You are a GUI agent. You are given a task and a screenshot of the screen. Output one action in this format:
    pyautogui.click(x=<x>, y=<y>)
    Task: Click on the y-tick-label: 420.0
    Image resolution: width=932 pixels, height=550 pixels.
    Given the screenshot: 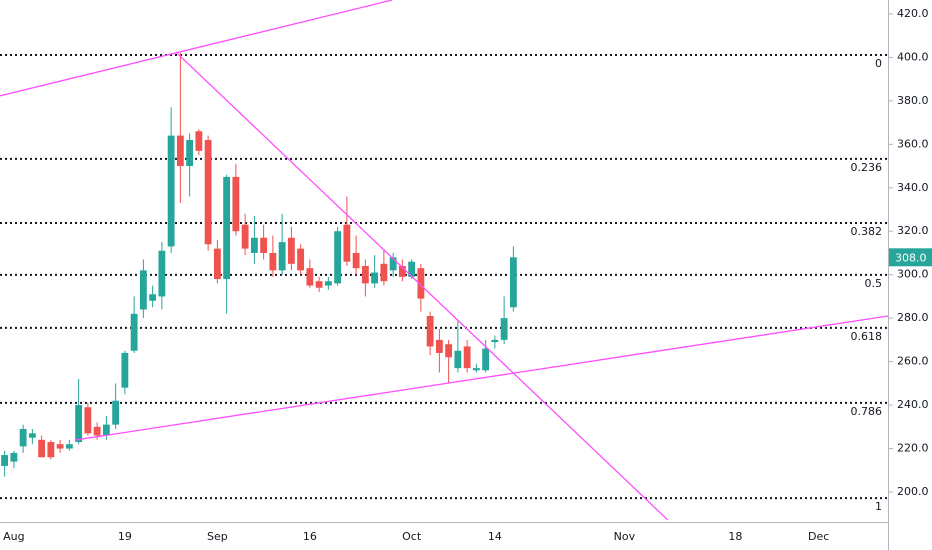 What is the action you would take?
    pyautogui.click(x=913, y=13)
    